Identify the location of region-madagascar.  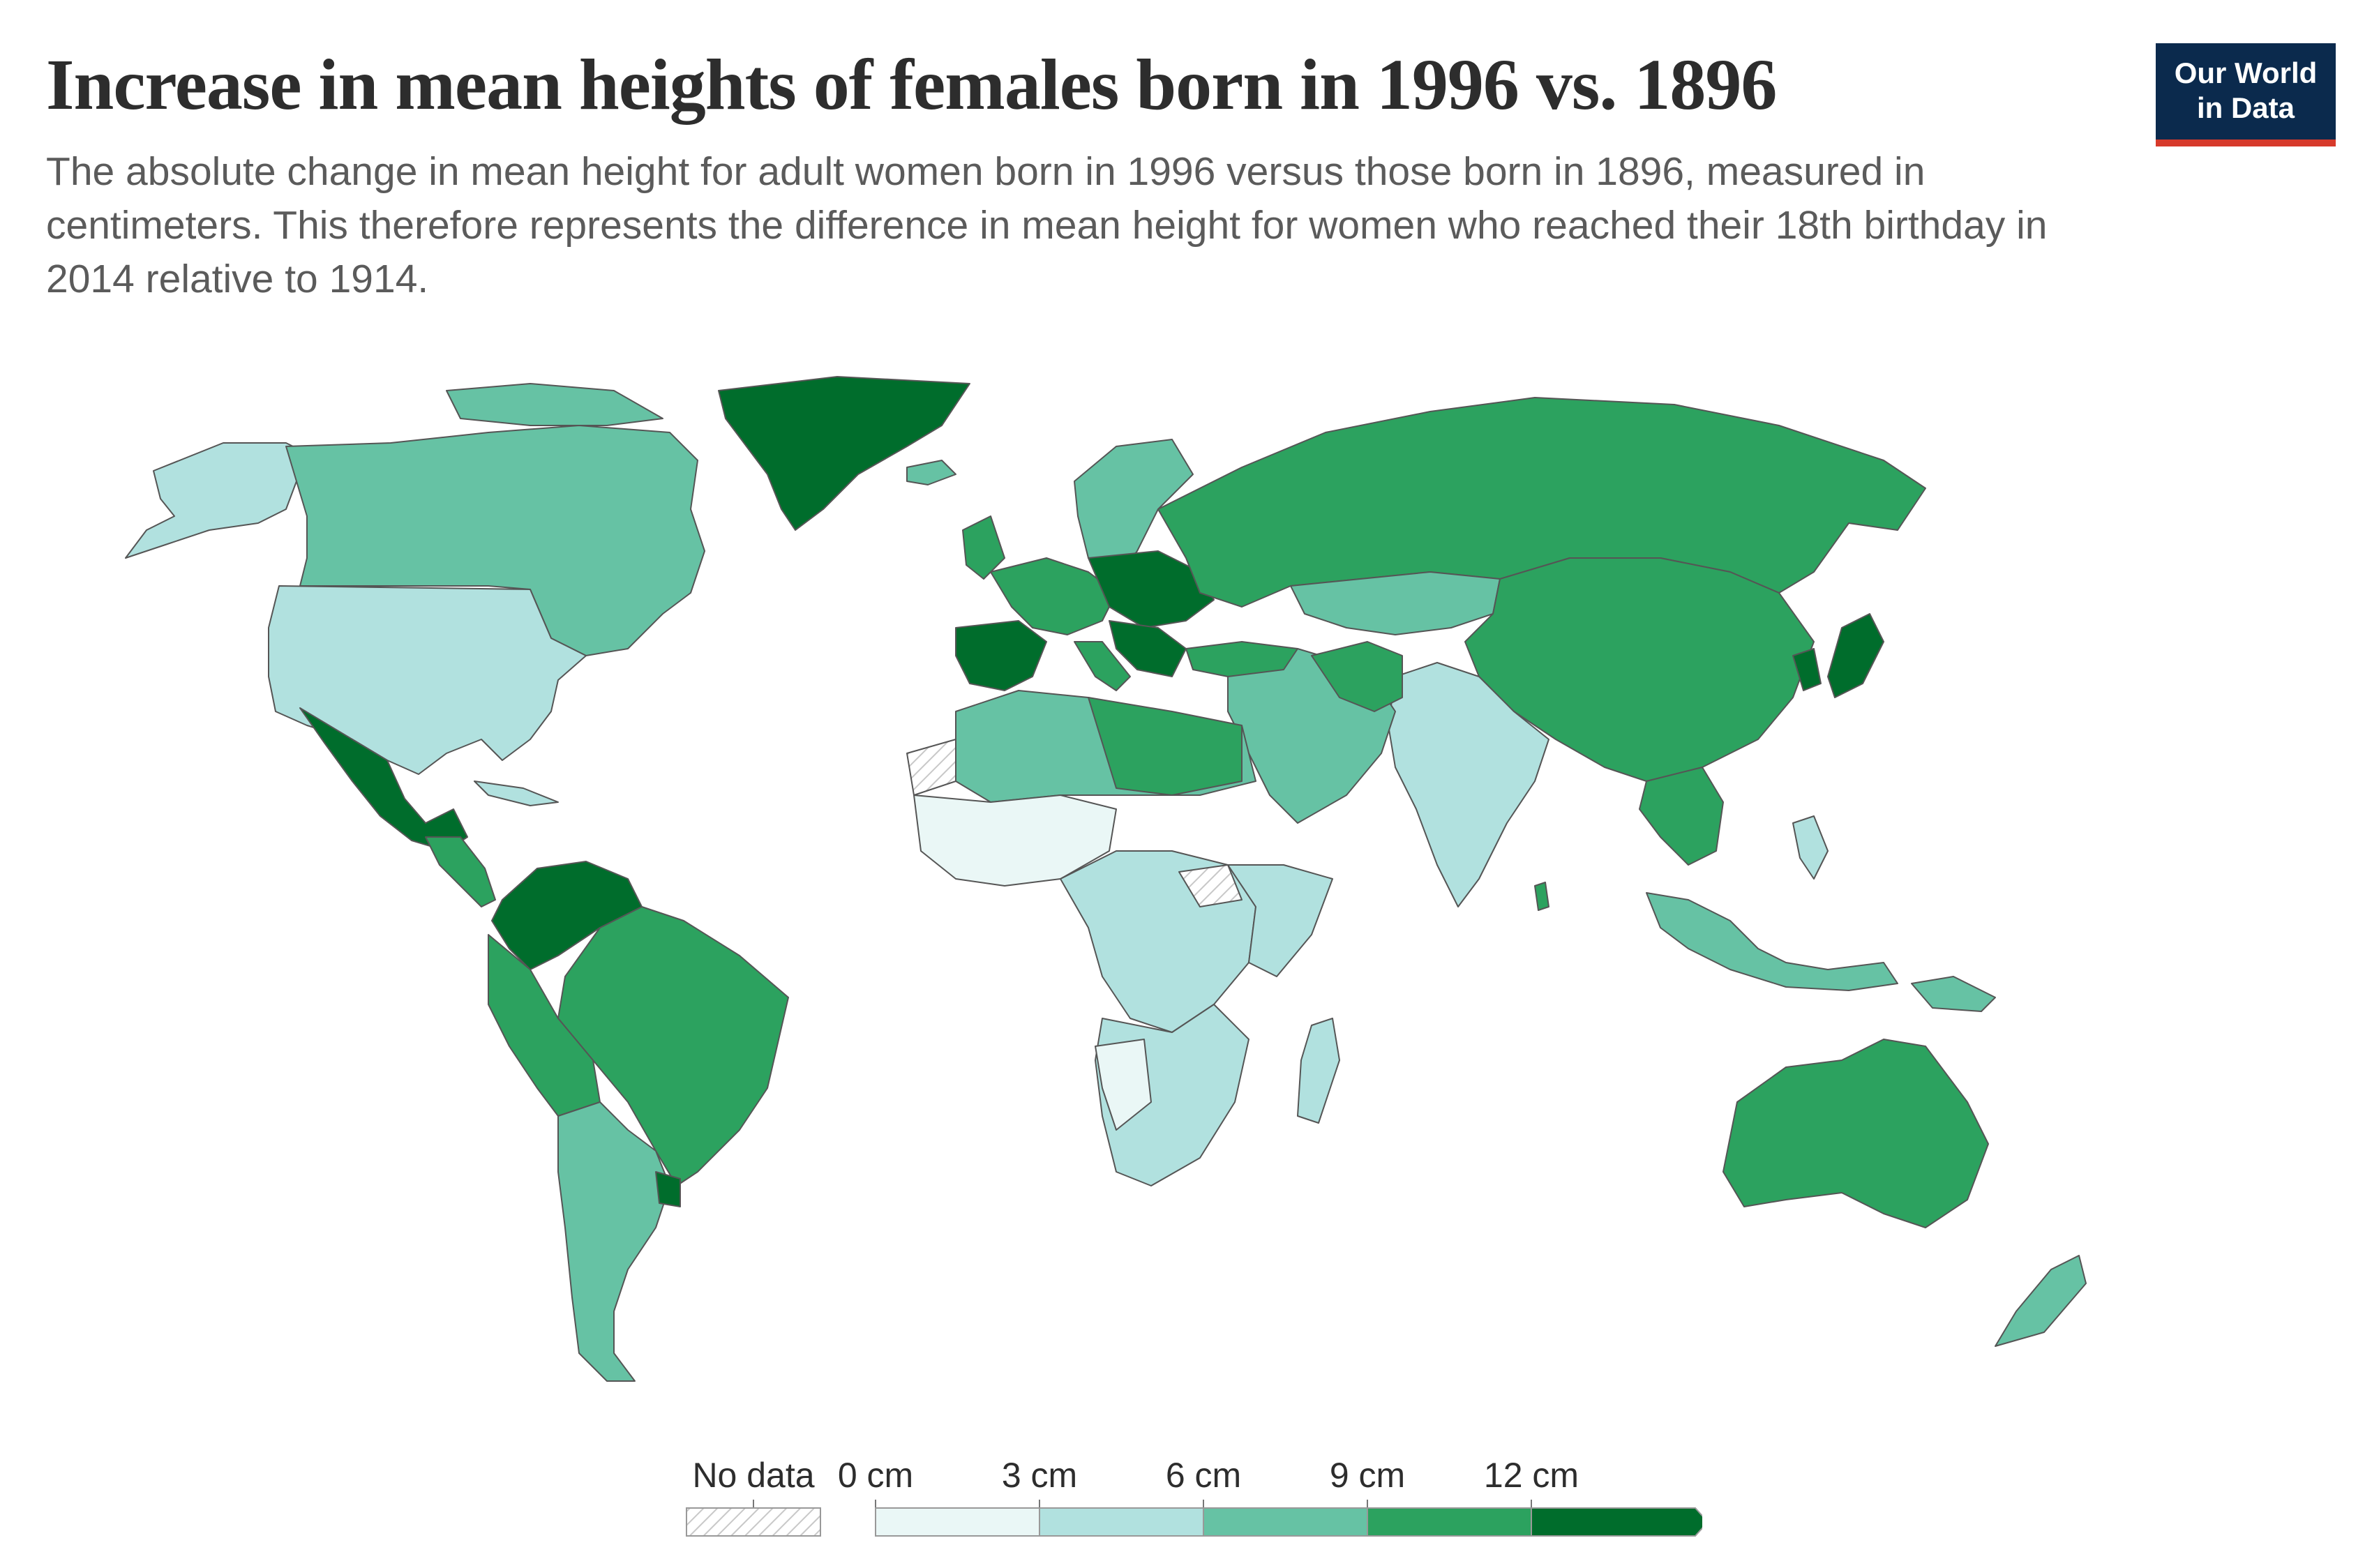
(1318, 1071).